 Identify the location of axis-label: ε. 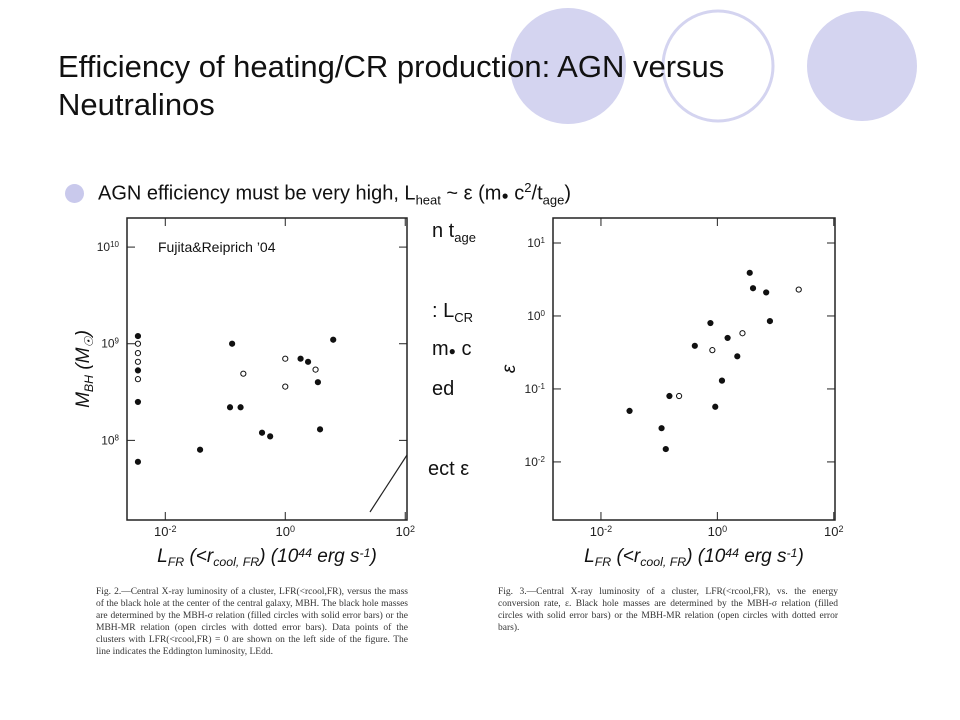
(509, 368).